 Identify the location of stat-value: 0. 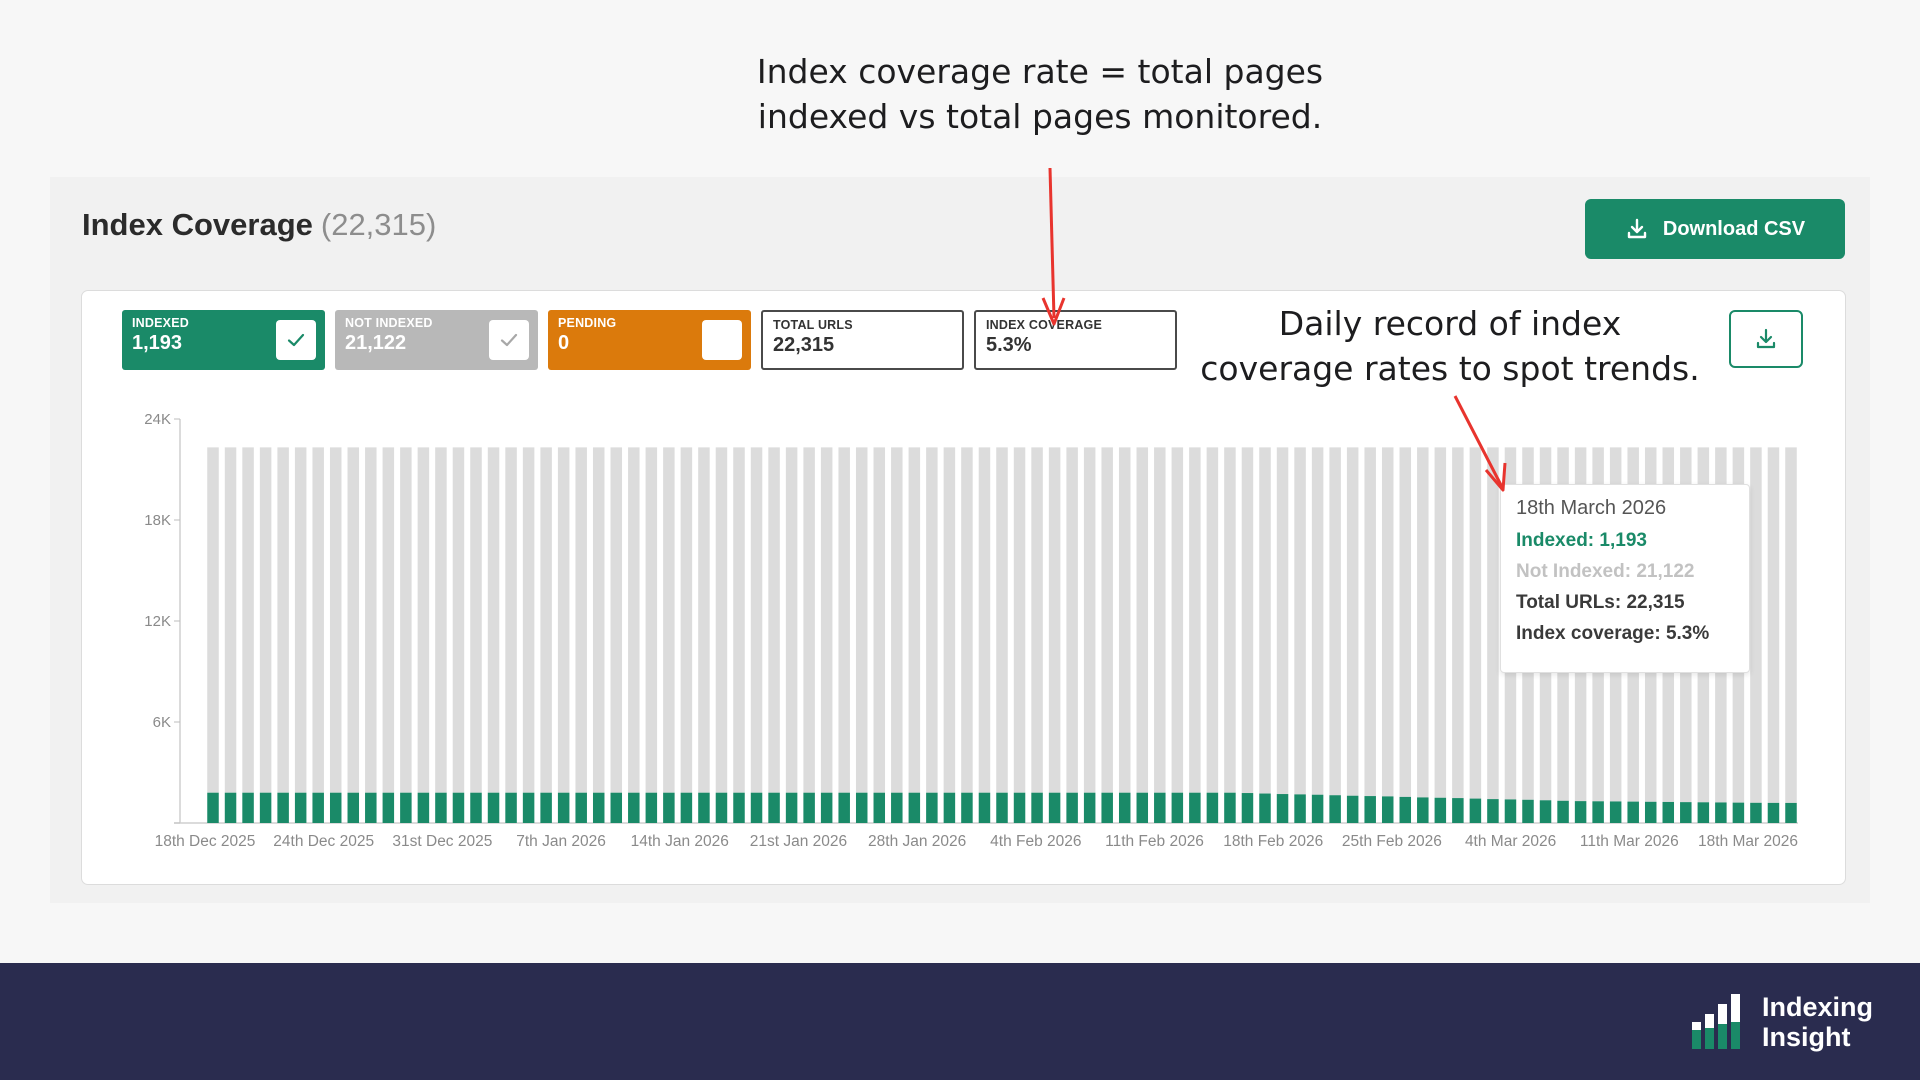
(564, 343).